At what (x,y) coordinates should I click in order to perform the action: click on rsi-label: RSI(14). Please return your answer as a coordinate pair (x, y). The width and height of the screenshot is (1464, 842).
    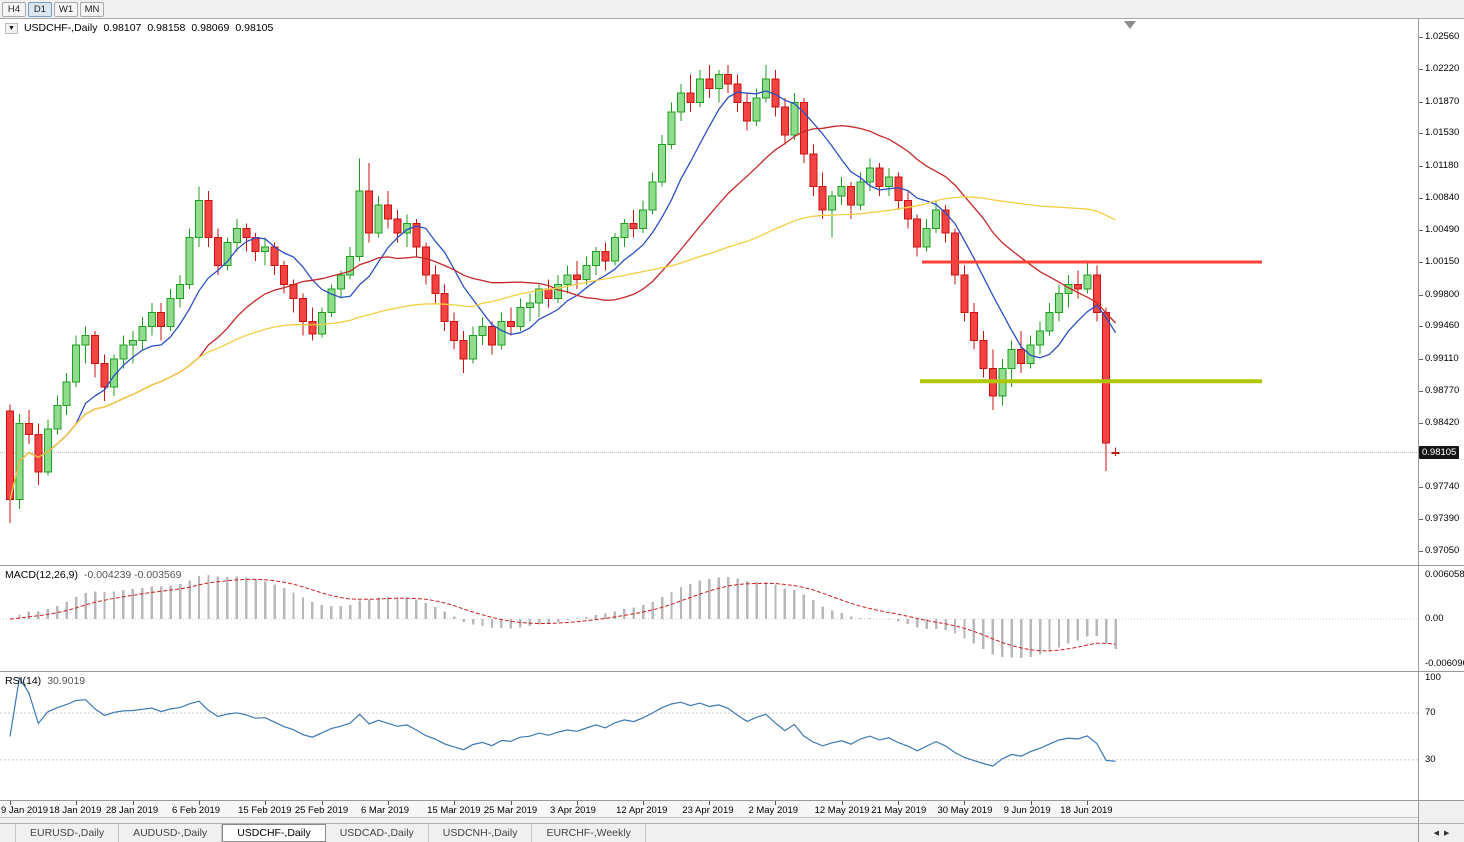
    Looking at the image, I should click on (23, 681).